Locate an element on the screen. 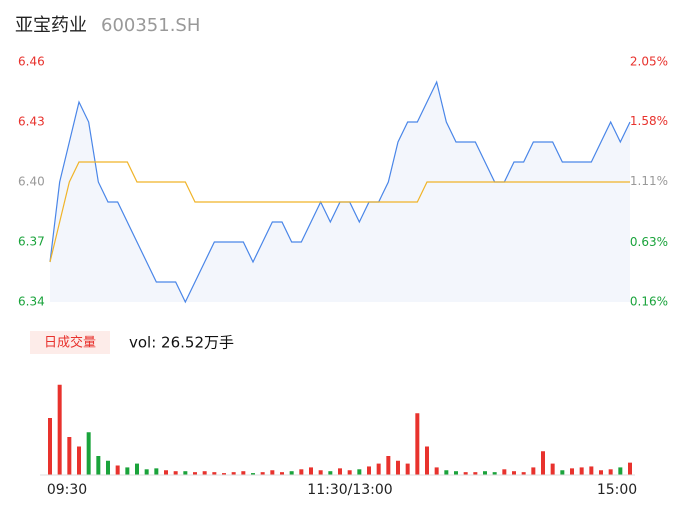 The image size is (686, 528). volume-tab is located at coordinates (70, 342).